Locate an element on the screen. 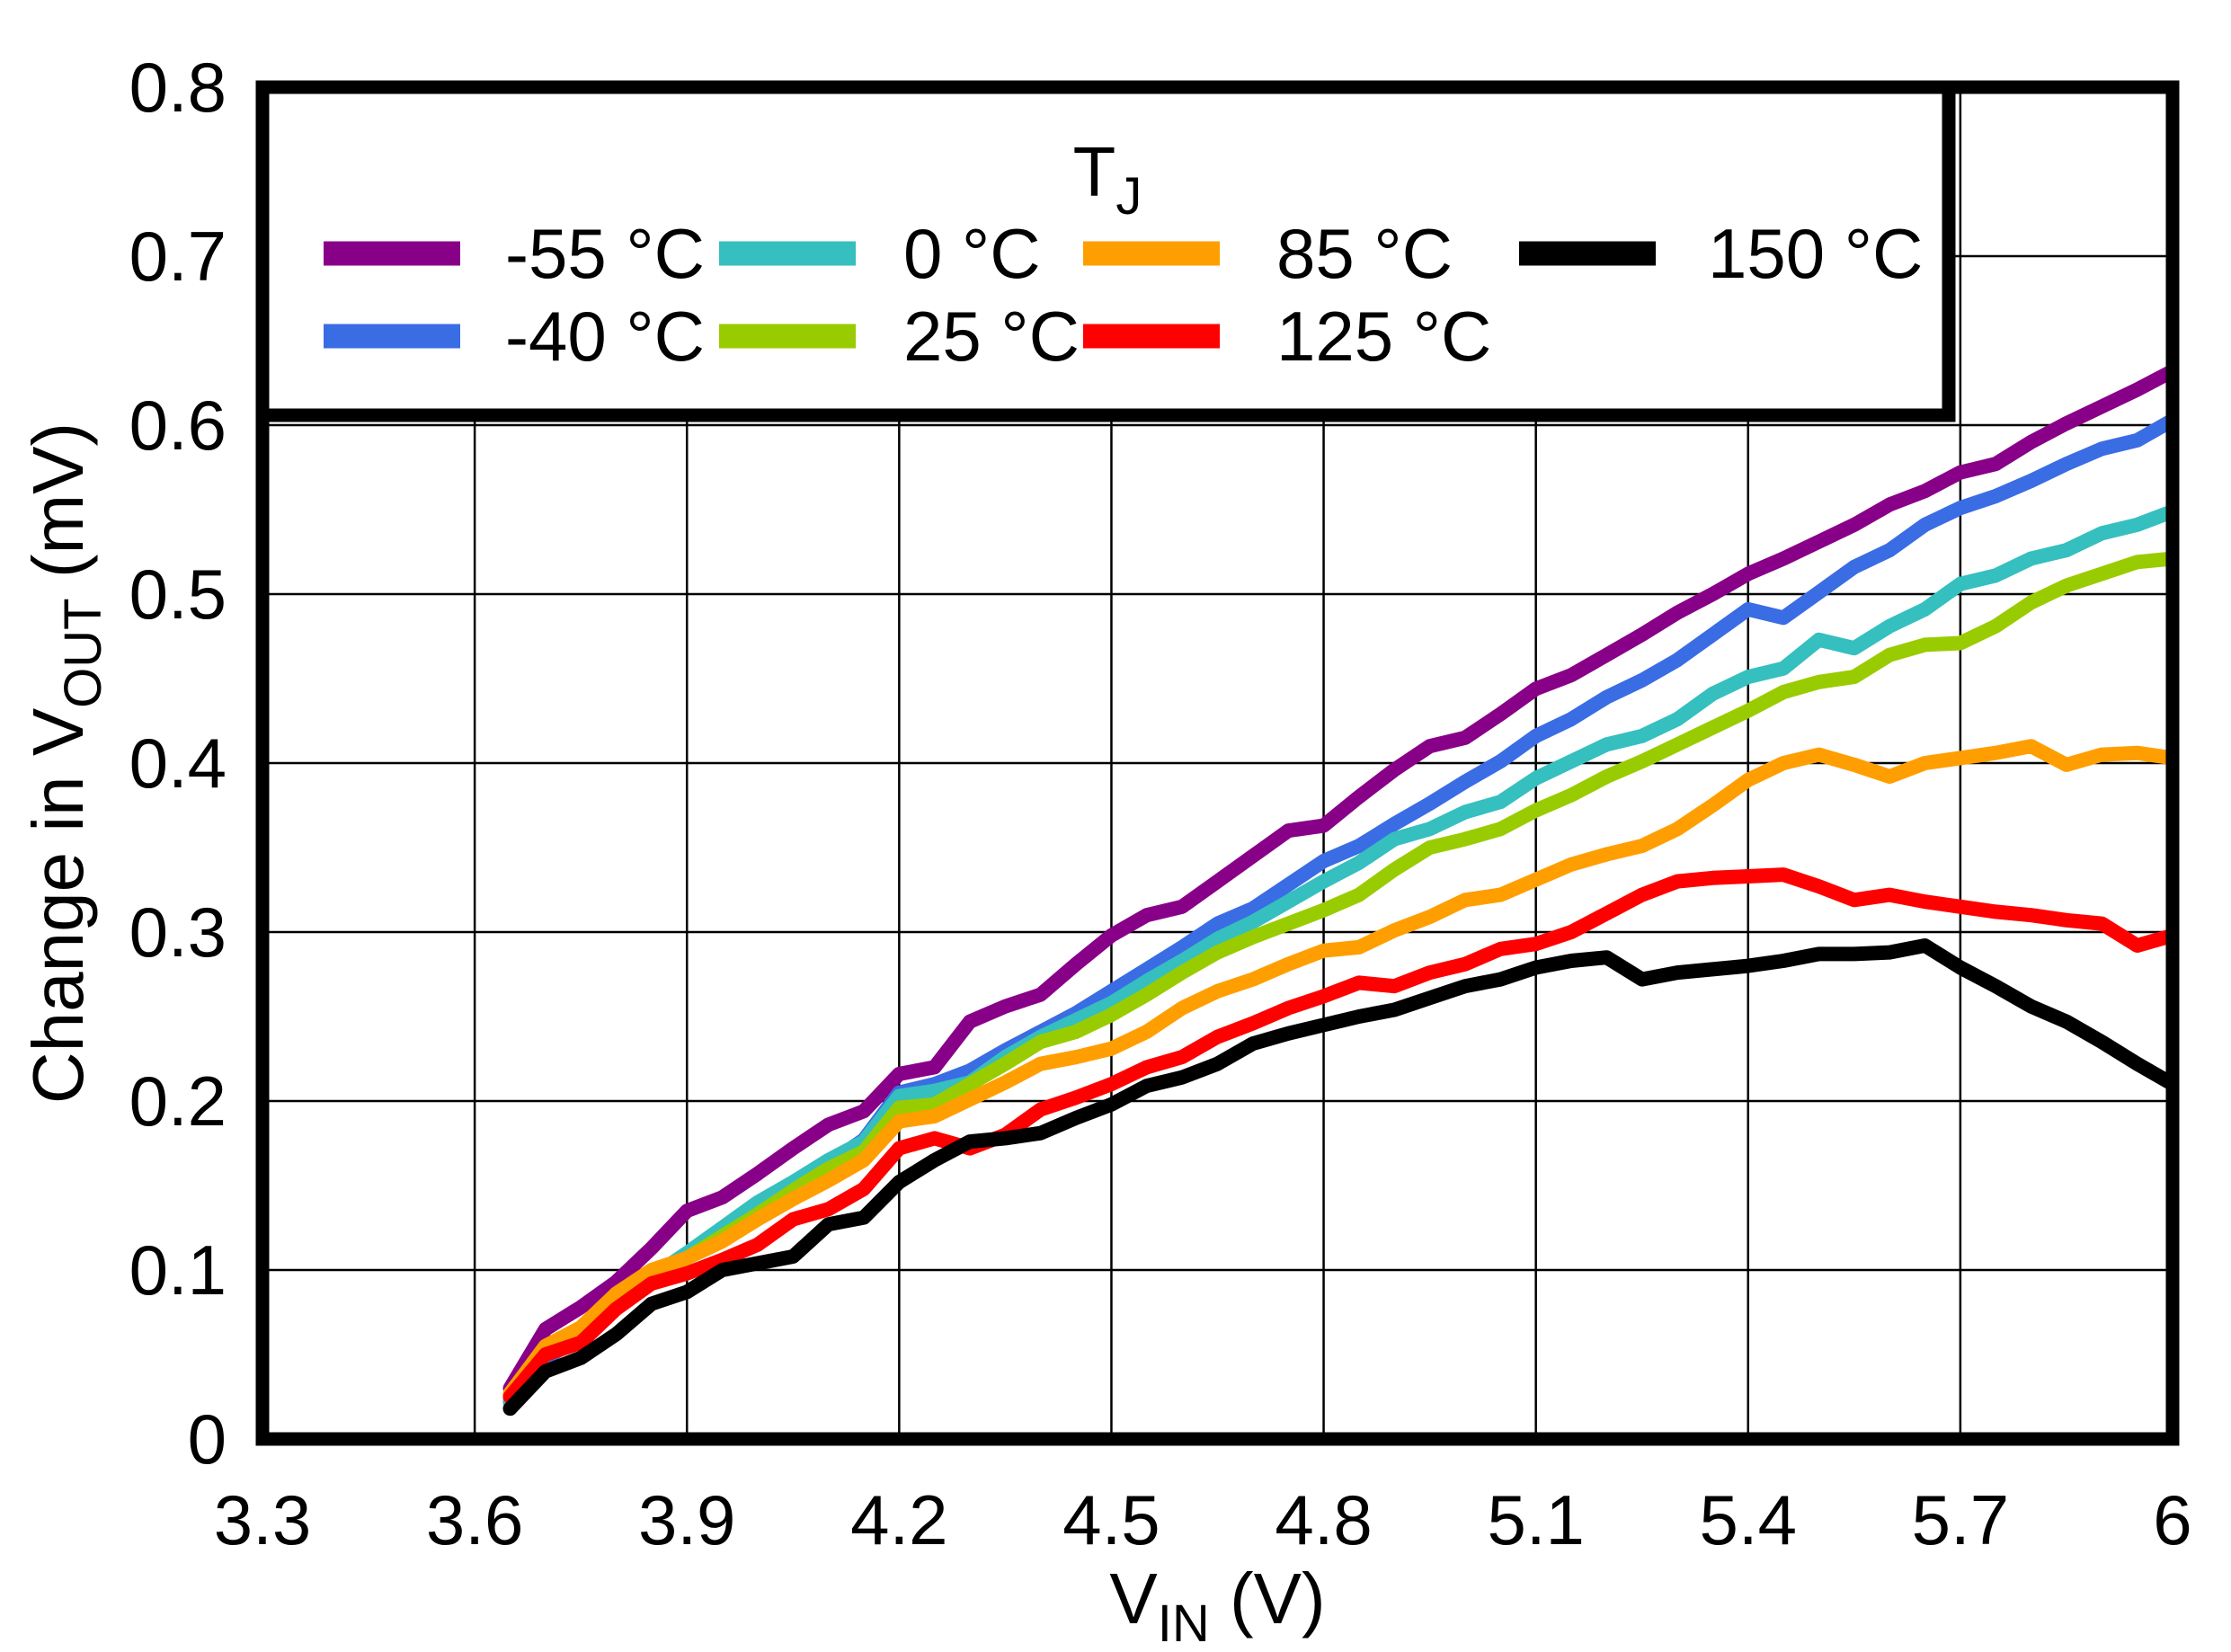  x-tick-label: 4.8 is located at coordinates (1323, 1519).